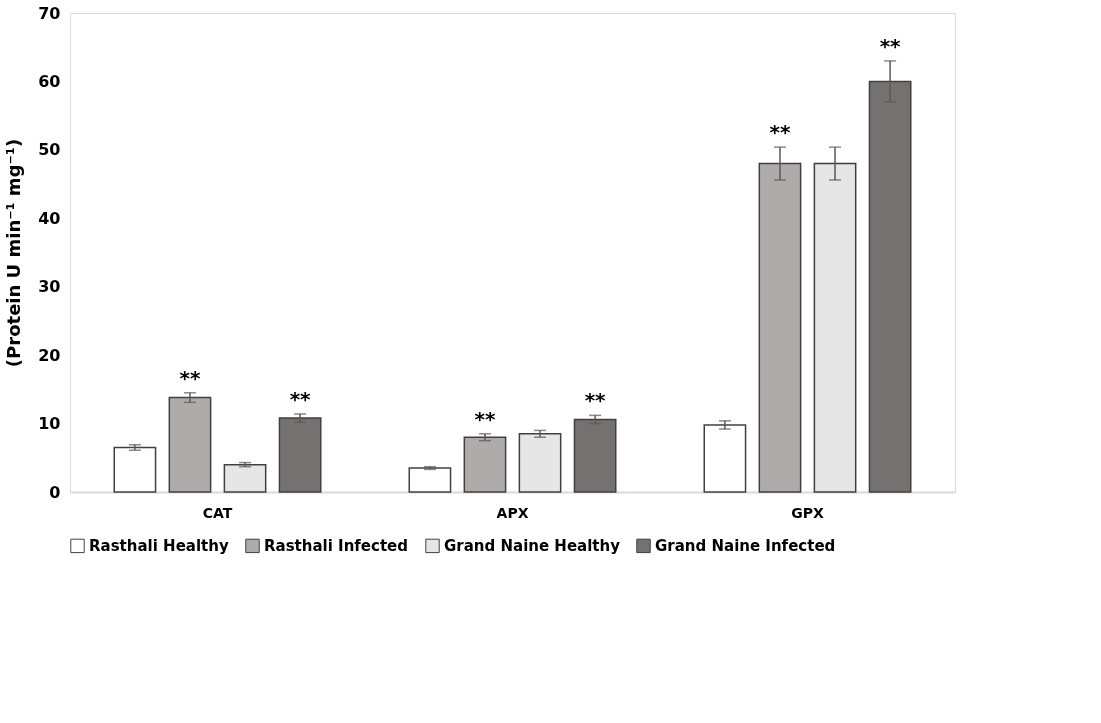  What do you see at coordinates (49, 218) in the screenshot?
I see `y-tick-label: 40` at bounding box center [49, 218].